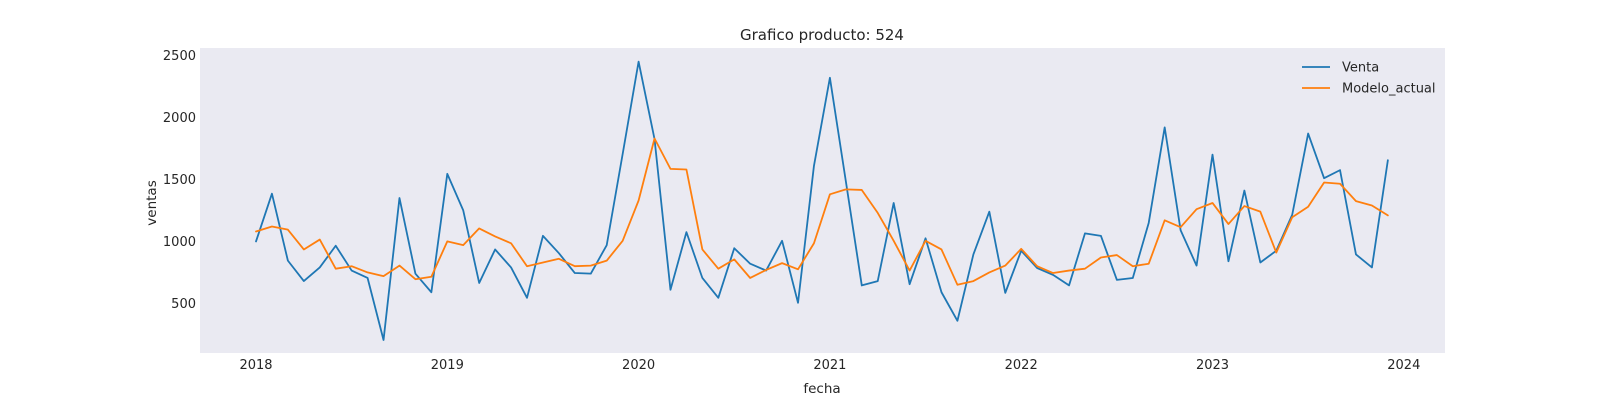  What do you see at coordinates (1021, 365) in the screenshot?
I see `x-tick-label: 2022` at bounding box center [1021, 365].